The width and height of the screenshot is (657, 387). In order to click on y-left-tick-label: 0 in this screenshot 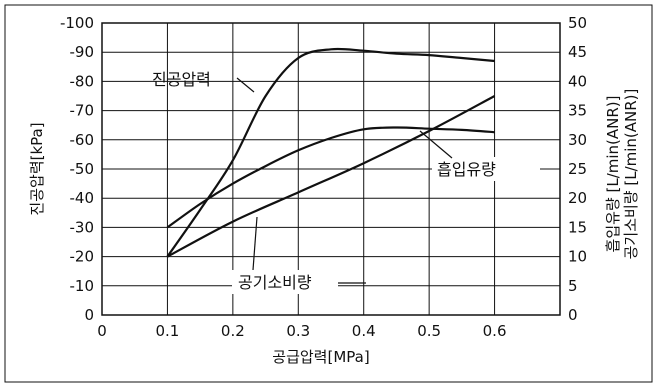, I will do `click(89, 315)`.